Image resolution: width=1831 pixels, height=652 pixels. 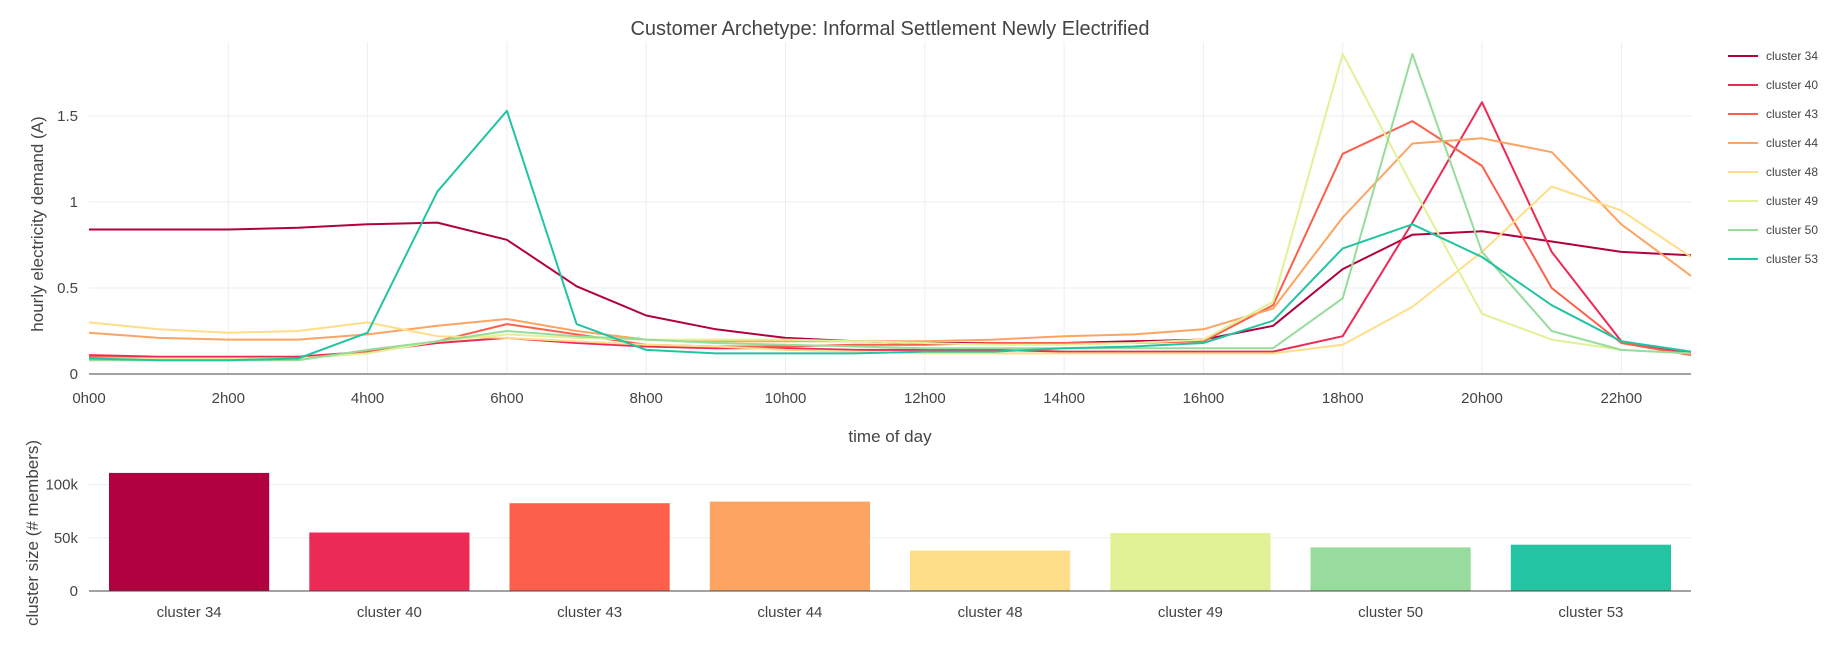 I want to click on bar-x-tick-label: cluster 40, so click(x=389, y=612).